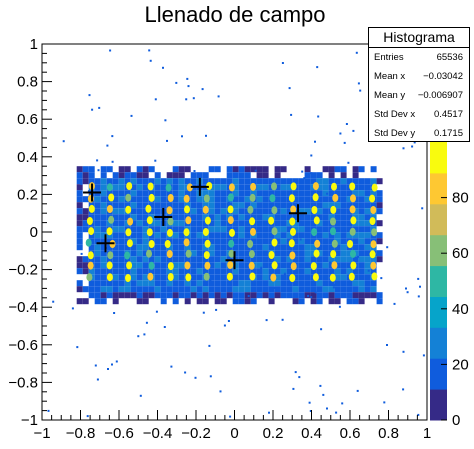 This screenshot has height=449, width=474. Describe the element at coordinates (196, 433) in the screenshot. I see `x-tick-label: −0.2` at that location.